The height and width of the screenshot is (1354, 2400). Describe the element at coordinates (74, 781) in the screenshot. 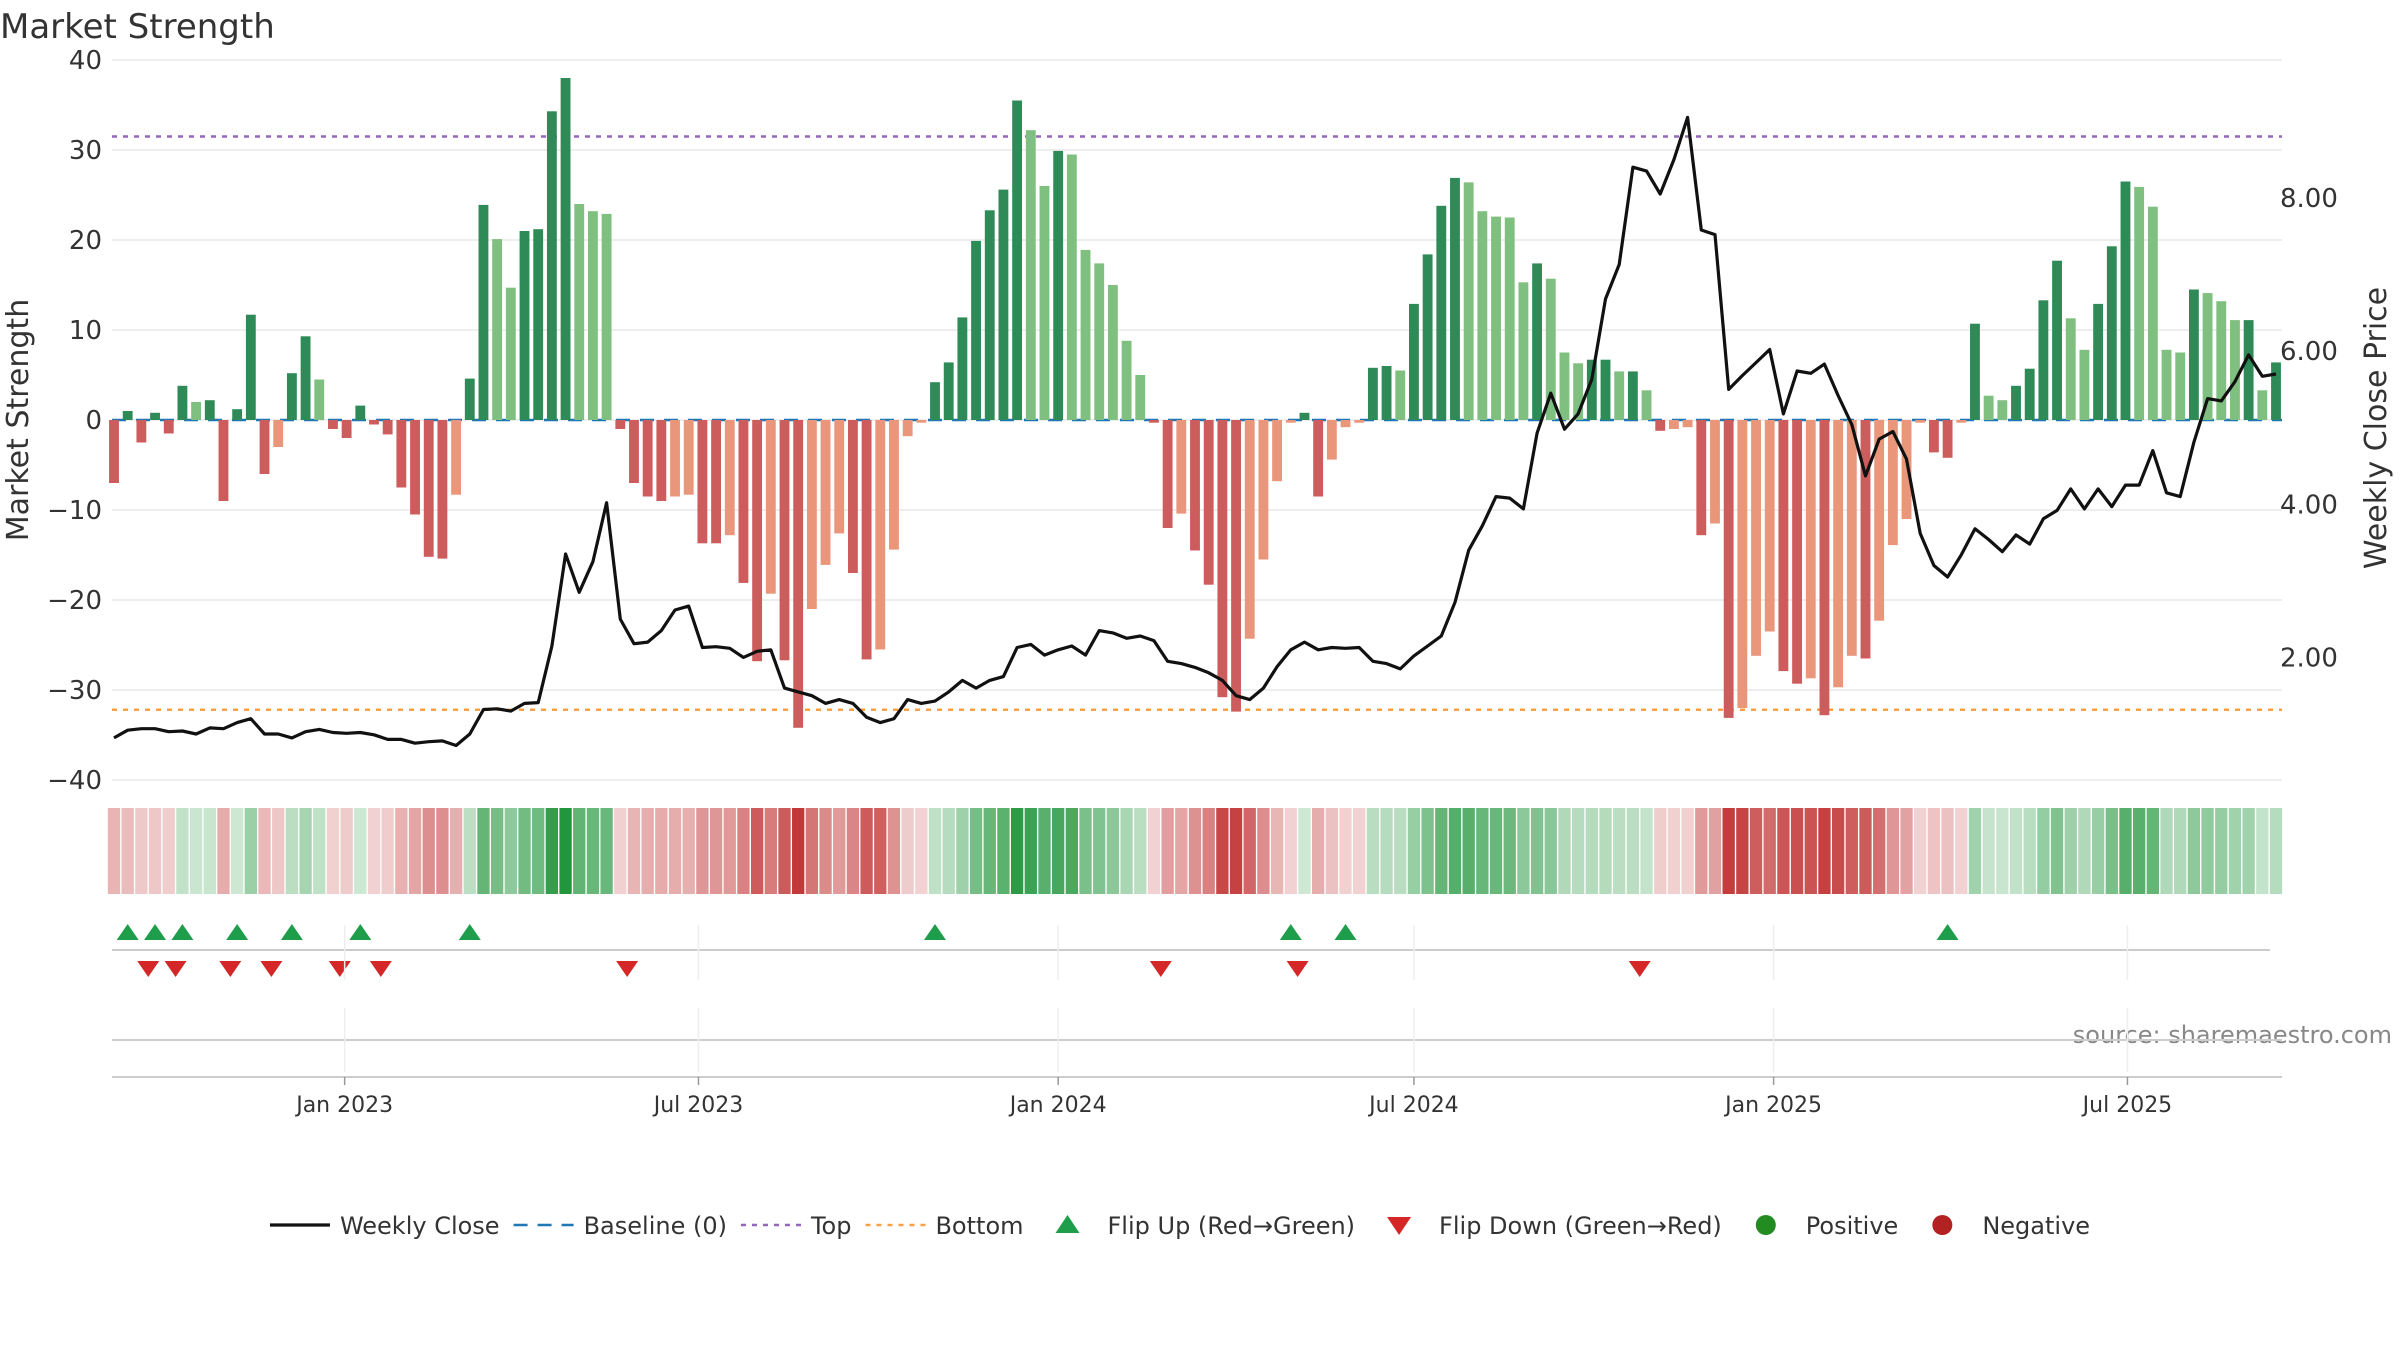

I see `left-tick-label: −40` at that location.